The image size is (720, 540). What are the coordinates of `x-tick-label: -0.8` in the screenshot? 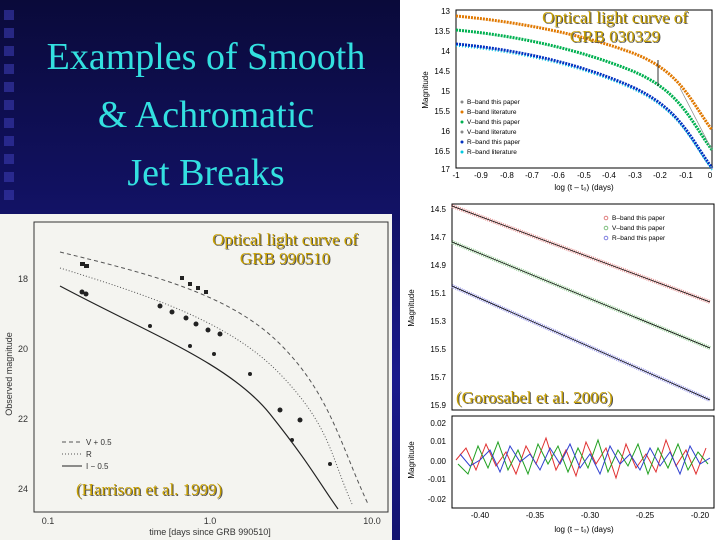 It's located at (507, 175).